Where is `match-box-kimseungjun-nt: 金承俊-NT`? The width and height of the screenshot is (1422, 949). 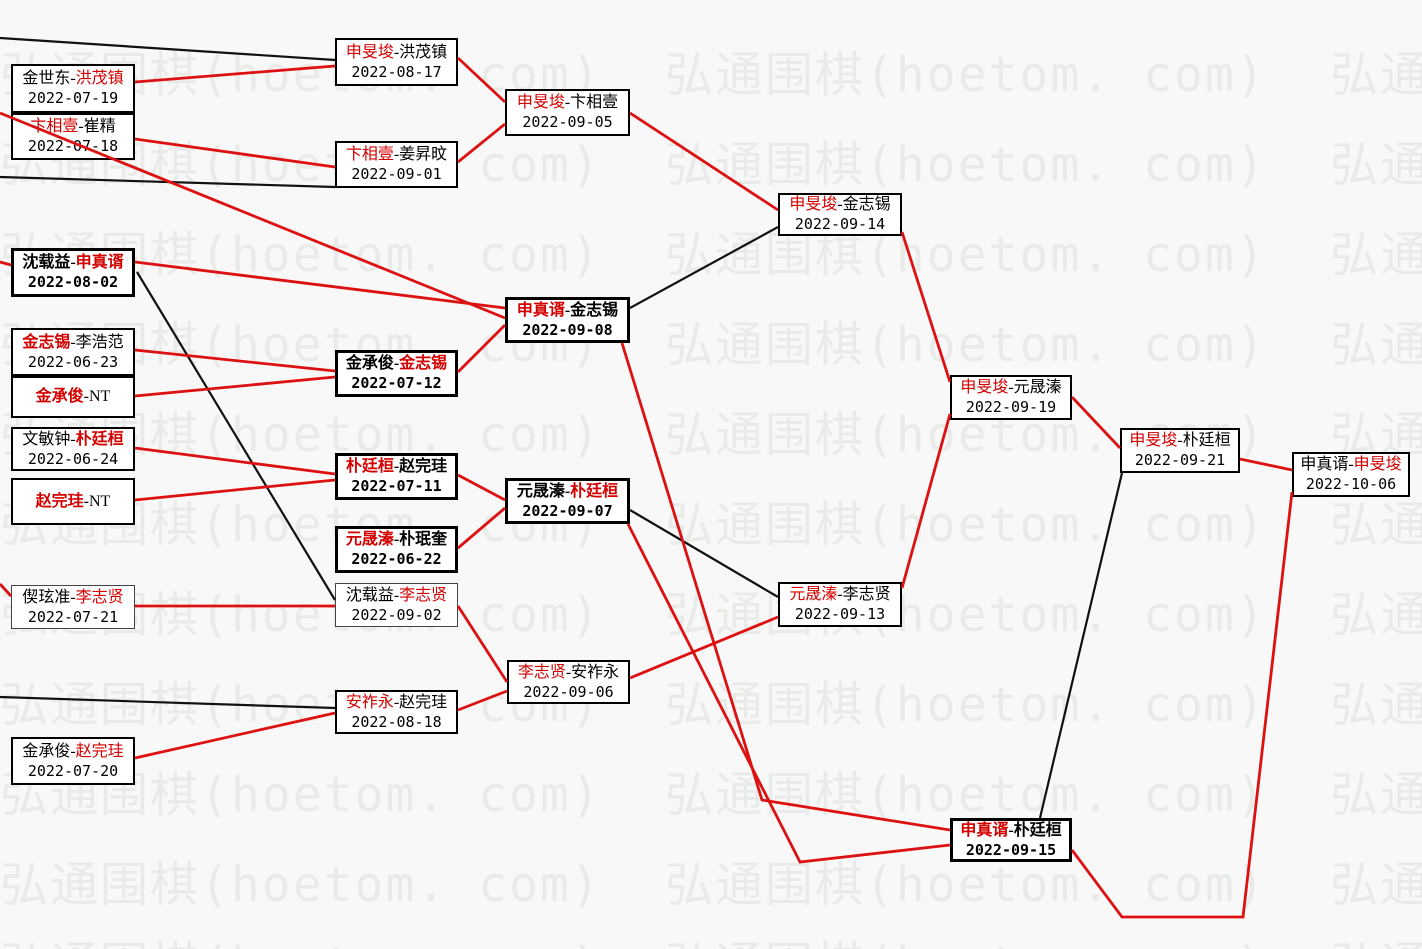 match-box-kimseungjun-nt: 金承俊-NT is located at coordinates (73, 397).